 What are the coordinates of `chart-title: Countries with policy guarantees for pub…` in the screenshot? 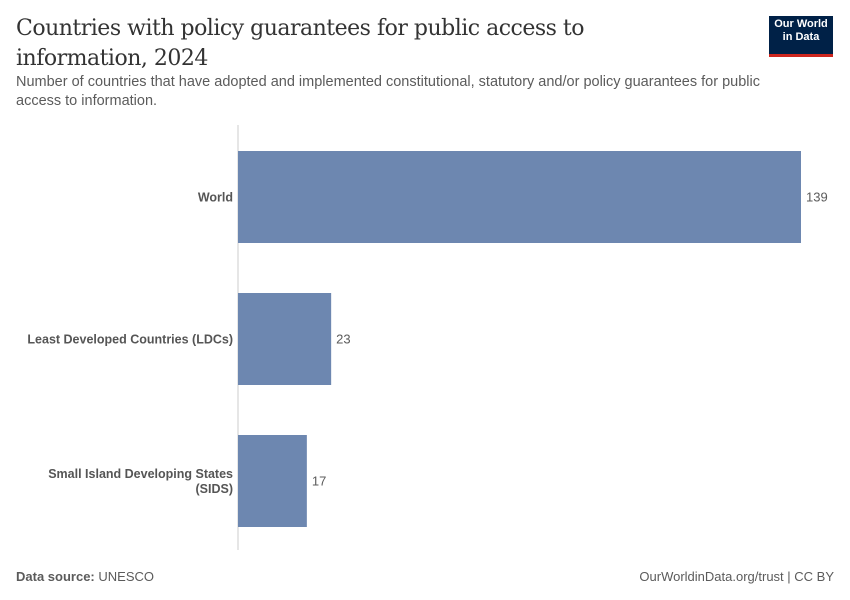 It's located at (300, 43).